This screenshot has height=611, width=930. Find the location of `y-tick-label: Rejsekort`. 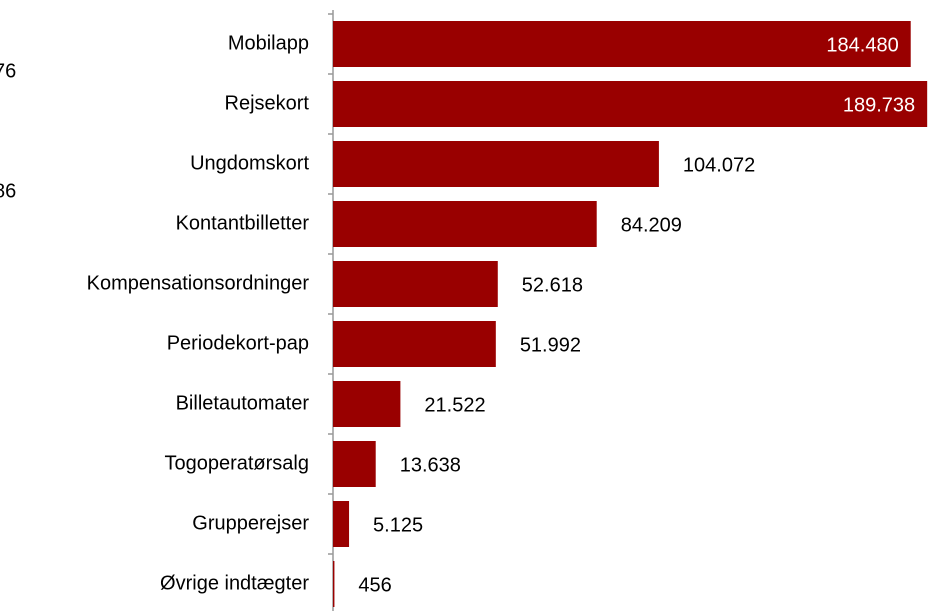

y-tick-label: Rejsekort is located at coordinates (267, 103).